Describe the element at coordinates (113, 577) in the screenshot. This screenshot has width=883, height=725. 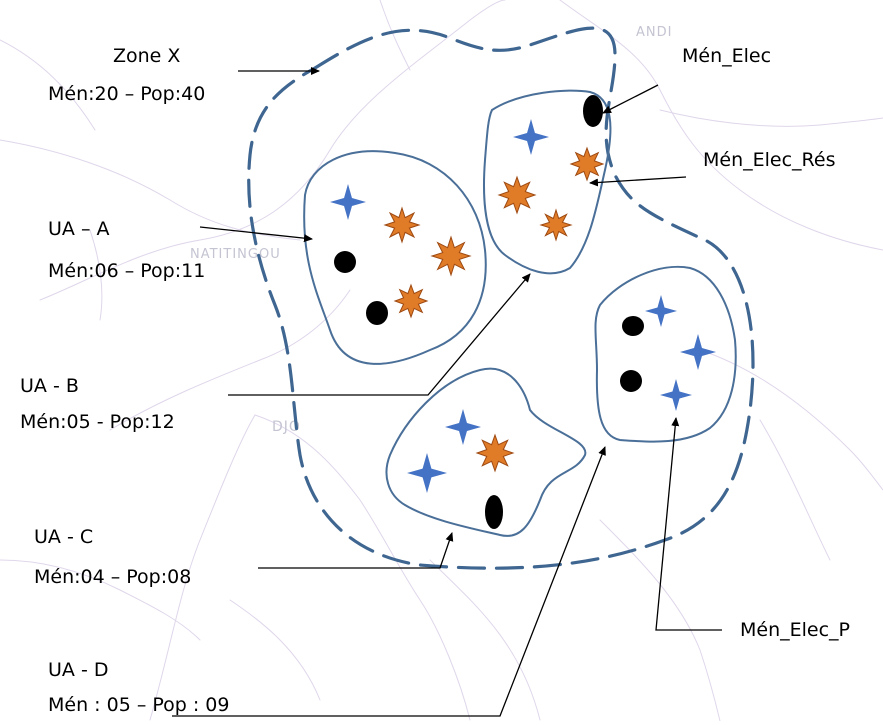
I see `ua-c-stats: Mén:04 – Pop:08` at that location.